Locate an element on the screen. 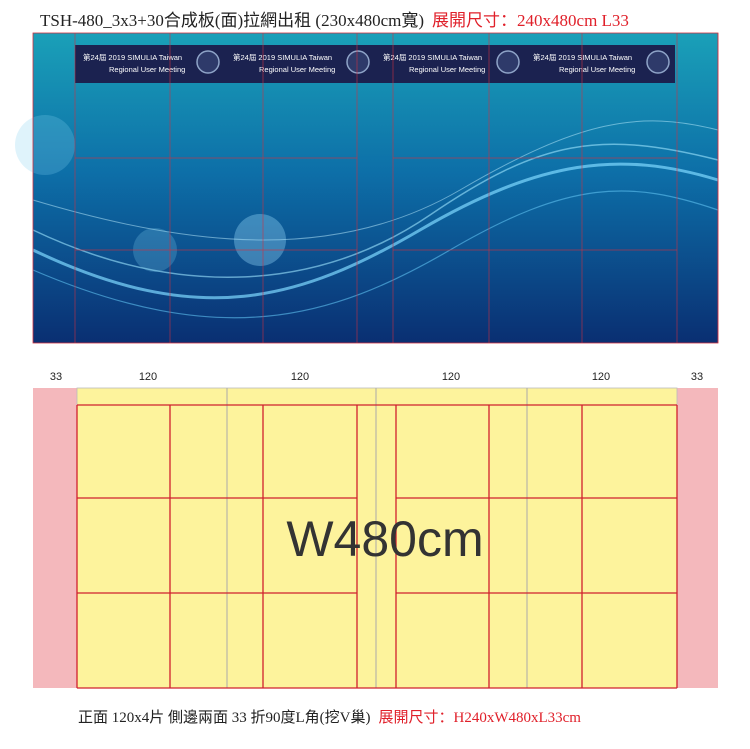 The height and width of the screenshot is (749, 750). caption-text: 正面 120x4片 側邊兩面 33 折90度L角(挖V巢) is located at coordinates (224, 717).